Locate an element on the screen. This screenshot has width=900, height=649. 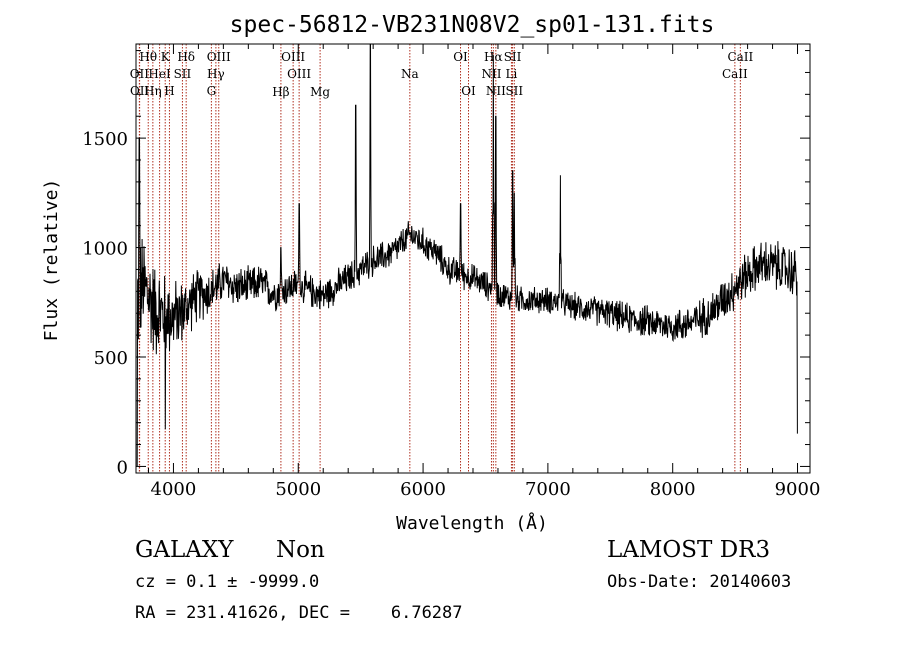
y-tick-label-1500: 1500 is located at coordinates (105, 139).